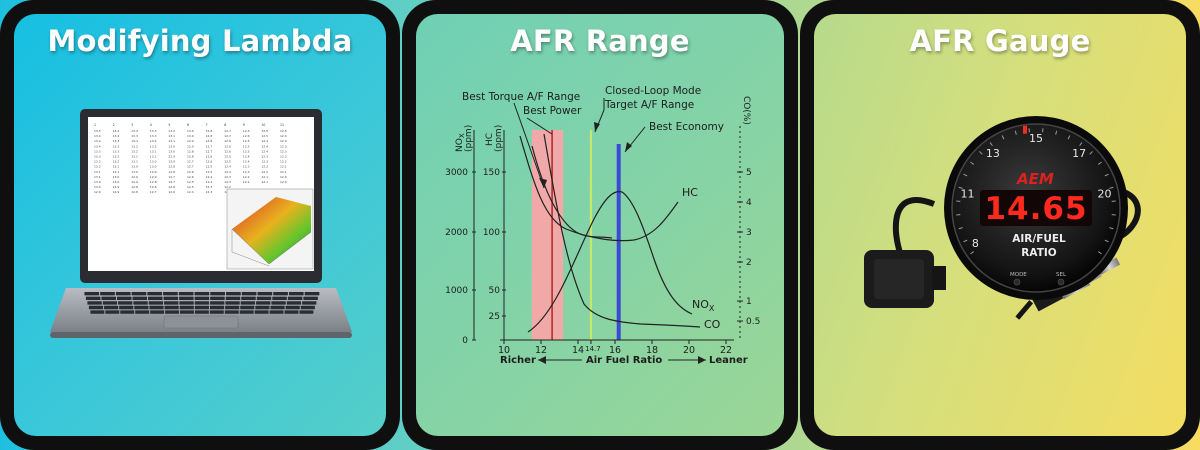  What do you see at coordinates (283, 177) in the screenshot?
I see `table-cell: 12.0` at bounding box center [283, 177].